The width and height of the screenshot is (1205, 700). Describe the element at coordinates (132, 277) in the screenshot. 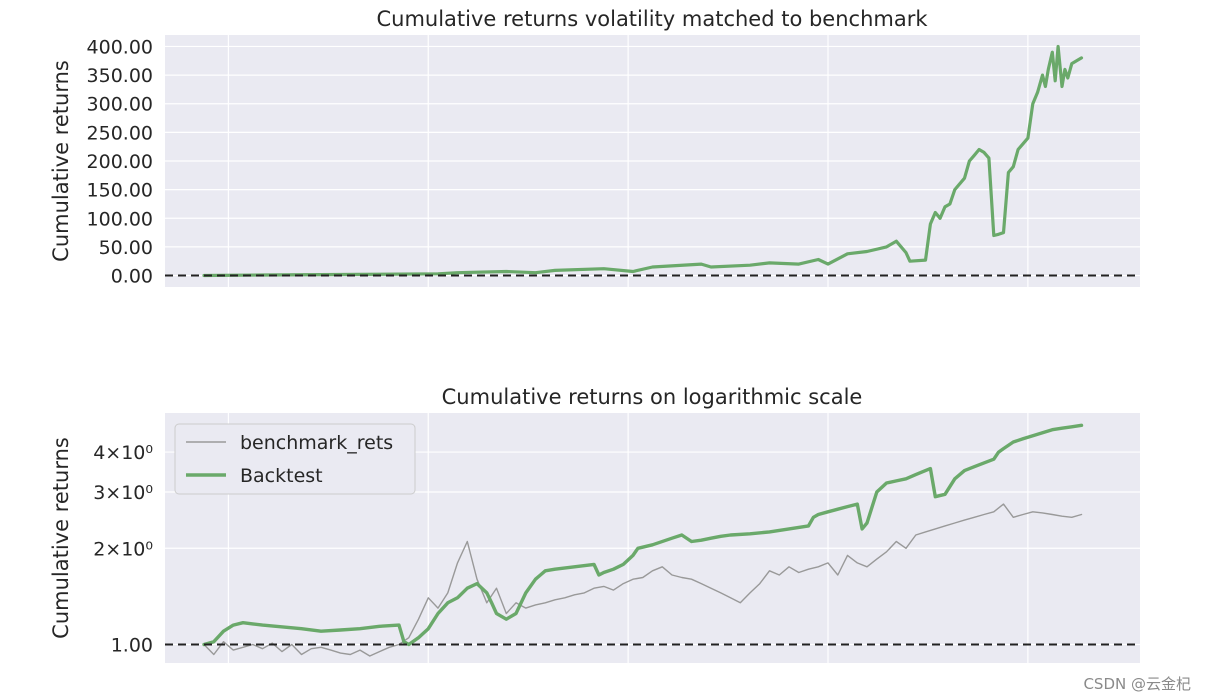

I see `y-tick-label: 0.00` at that location.